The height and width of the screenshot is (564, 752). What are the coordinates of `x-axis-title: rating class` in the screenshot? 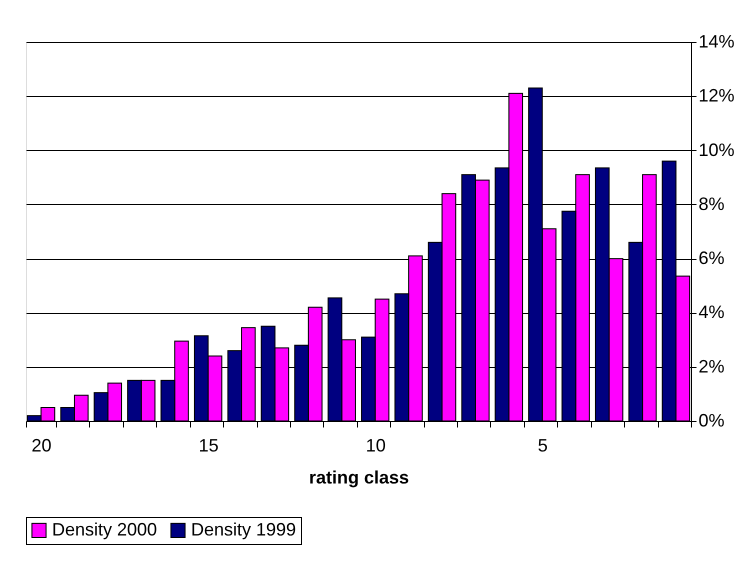 It's located at (359, 478).